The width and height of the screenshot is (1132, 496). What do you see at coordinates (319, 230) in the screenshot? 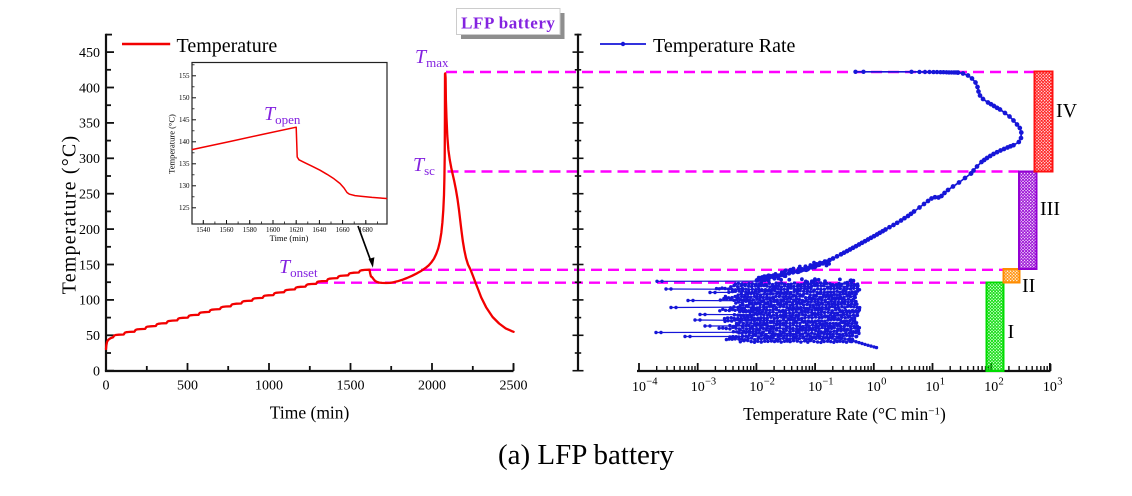
I see `svg-text: 1640` at bounding box center [319, 230].